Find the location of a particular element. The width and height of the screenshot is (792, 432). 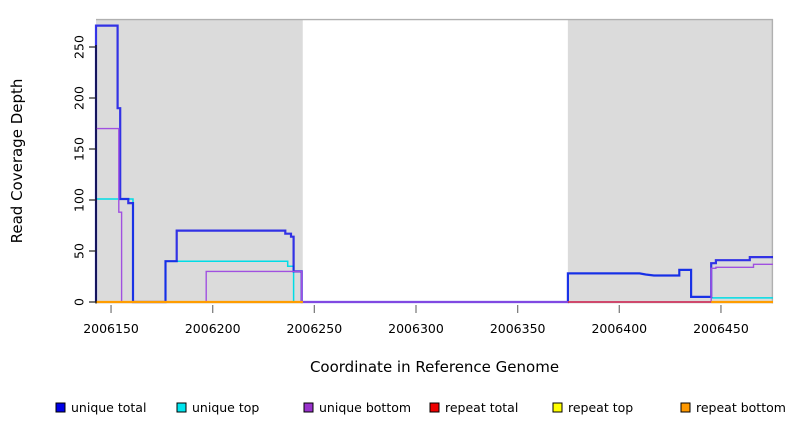

legend-label-repeat-bottom: repeat bottom is located at coordinates (741, 407).